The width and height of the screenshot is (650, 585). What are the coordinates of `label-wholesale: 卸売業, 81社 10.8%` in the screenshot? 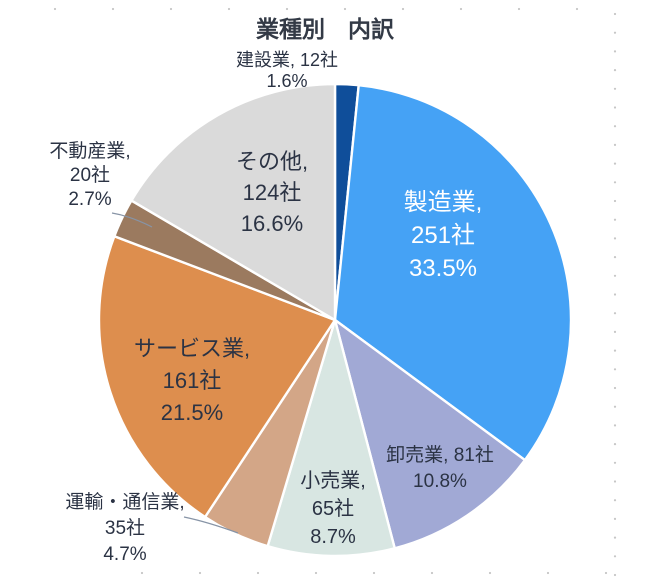 It's located at (440, 469).